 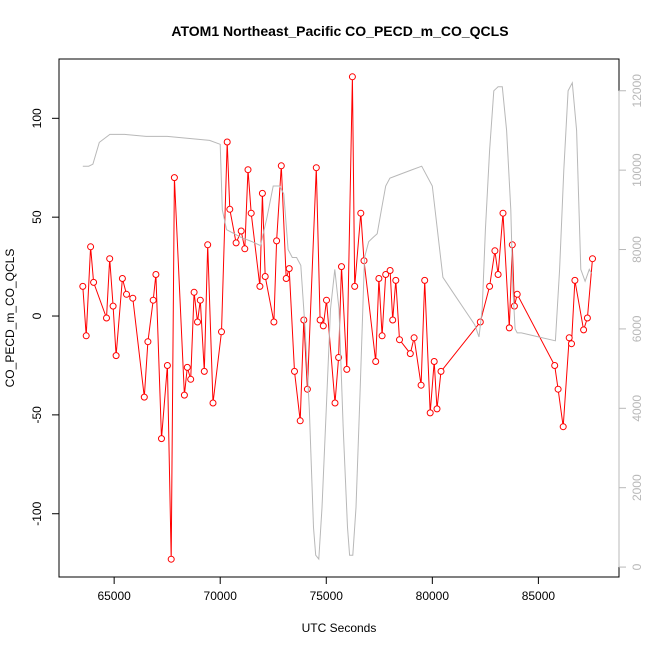 I want to click on y2-tick-label: 0, so click(x=637, y=566).